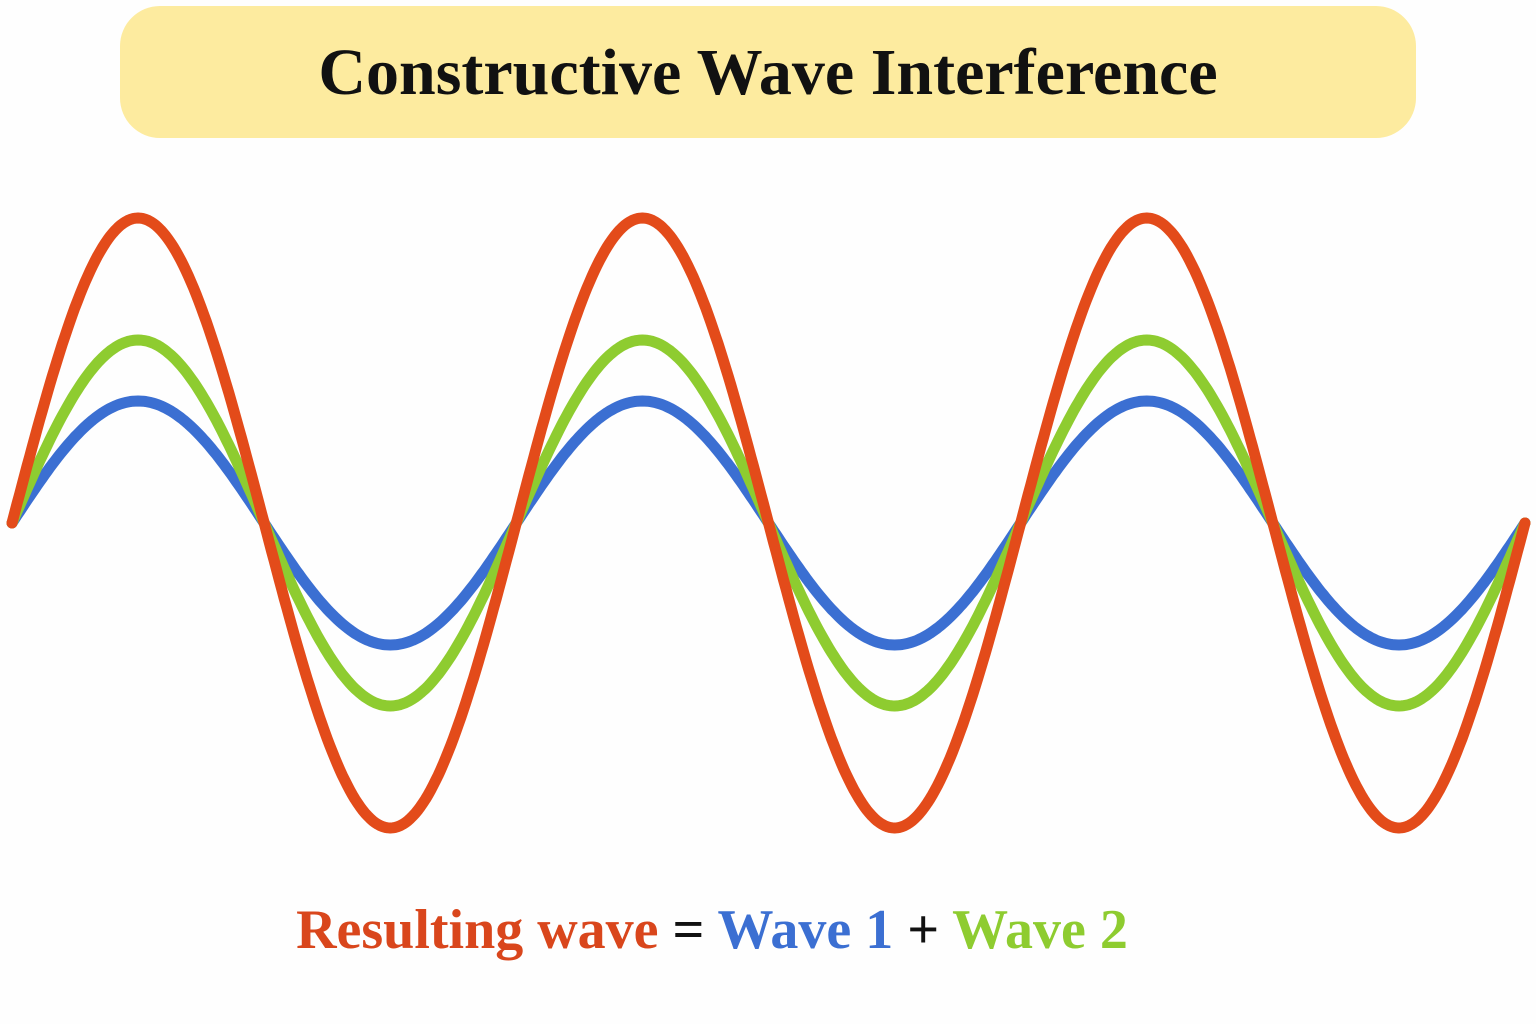 Image resolution: width=1536 pixels, height=1024 pixels. What do you see at coordinates (923, 930) in the screenshot?
I see `formula-plus: +` at bounding box center [923, 930].